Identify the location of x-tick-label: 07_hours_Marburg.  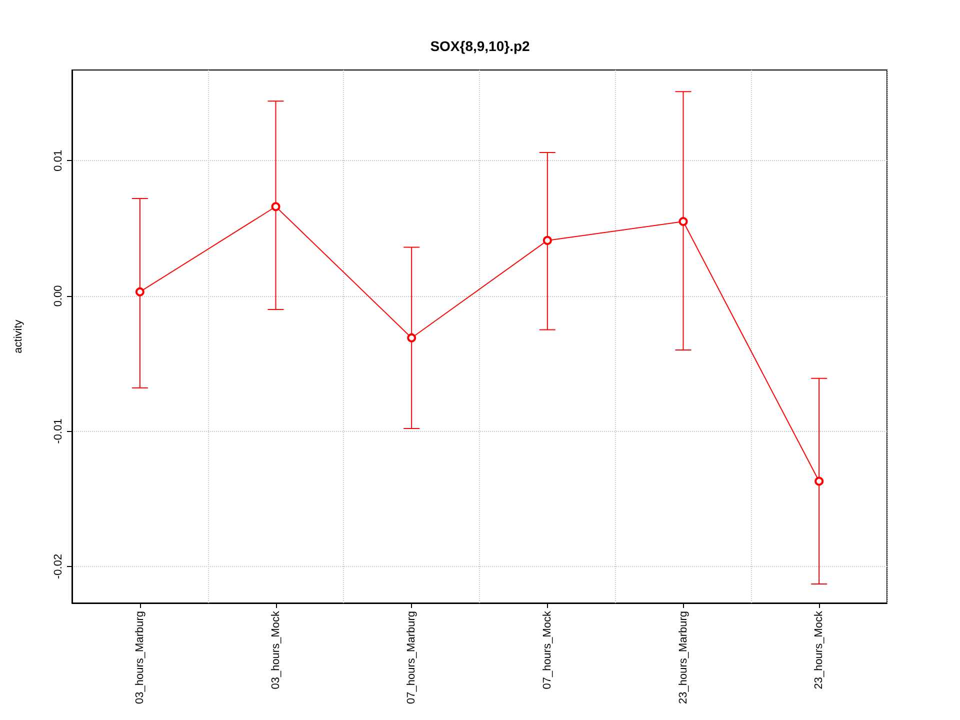
(412, 657).